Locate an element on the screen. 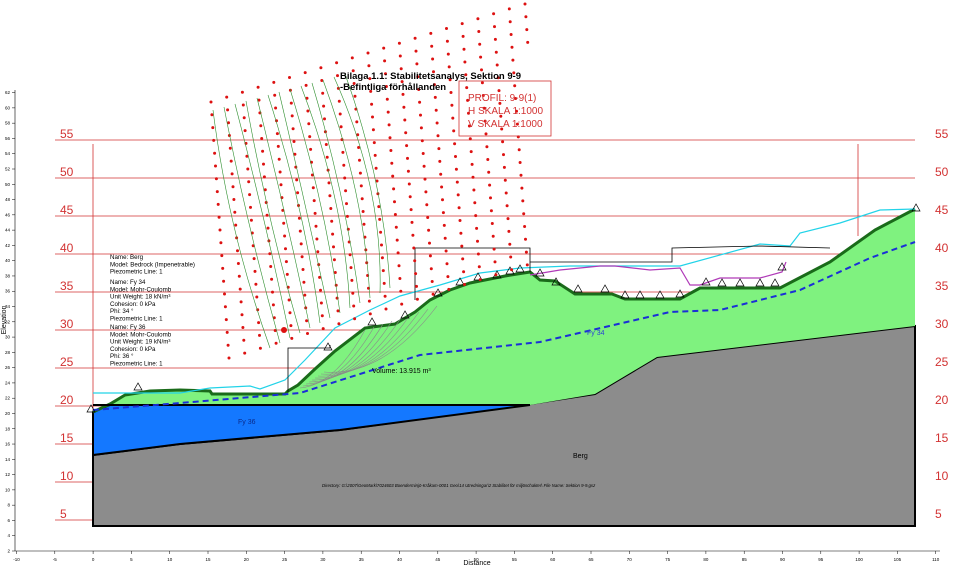 Image resolution: width=959 pixels, height=572 pixels. red-level-label-left: 30 is located at coordinates (67, 324).